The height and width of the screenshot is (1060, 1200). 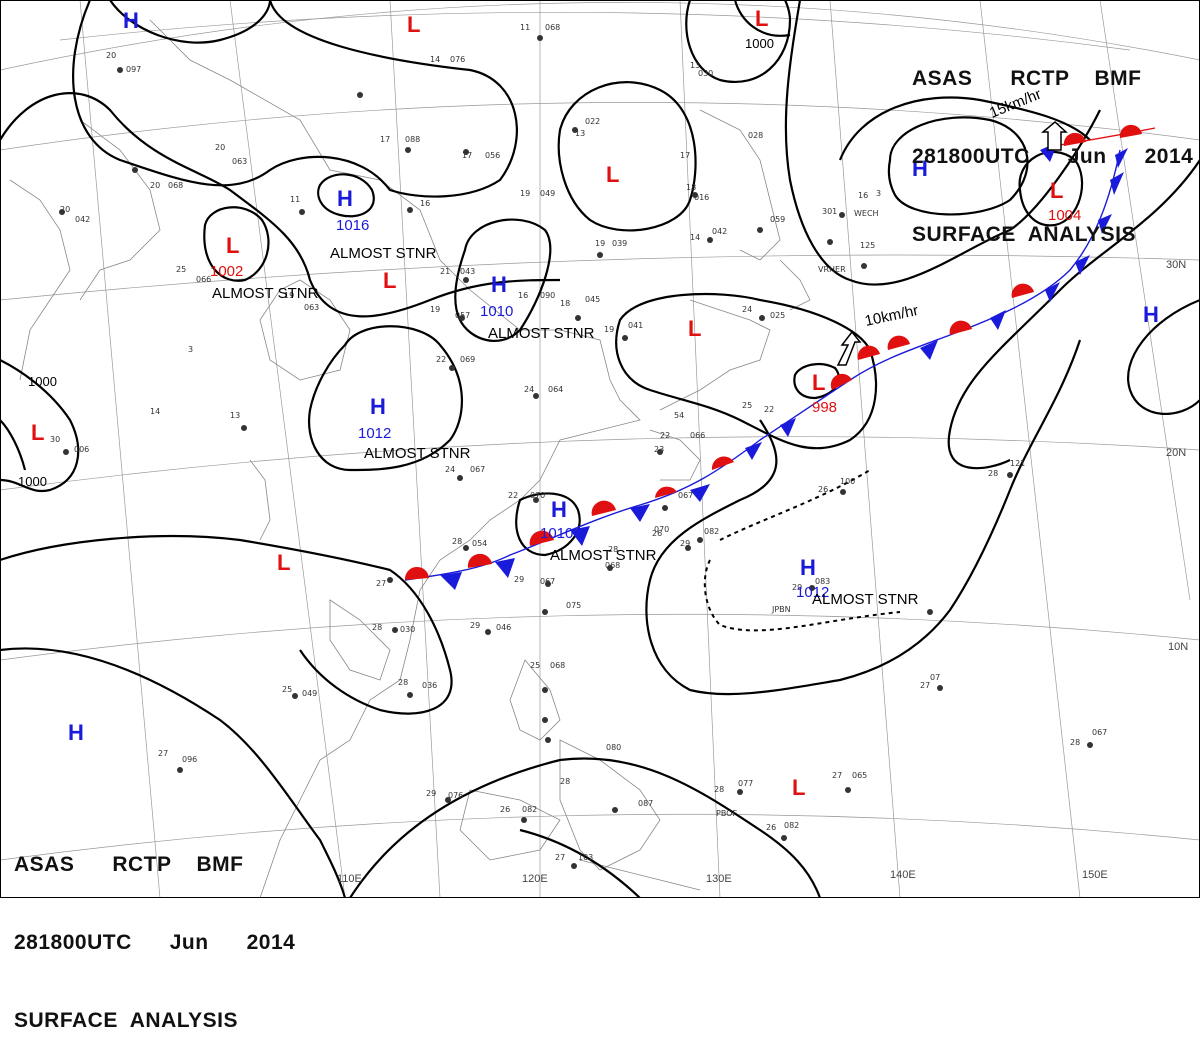 What do you see at coordinates (935, 677) in the screenshot?
I see `svg-text: 07` at bounding box center [935, 677].